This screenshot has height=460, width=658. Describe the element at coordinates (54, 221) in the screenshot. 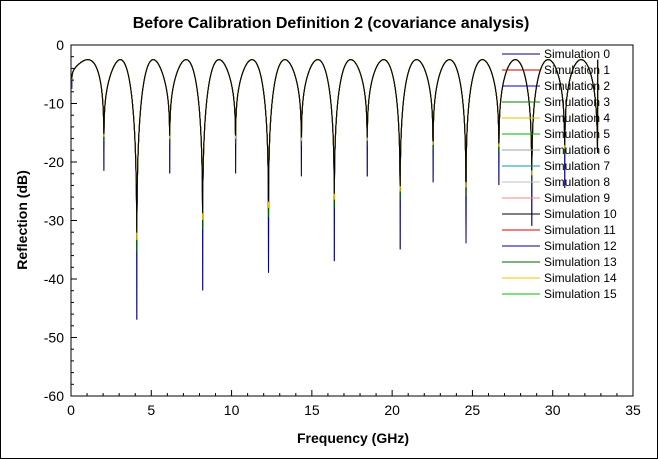

I see `y-tick-label: -30` at that location.